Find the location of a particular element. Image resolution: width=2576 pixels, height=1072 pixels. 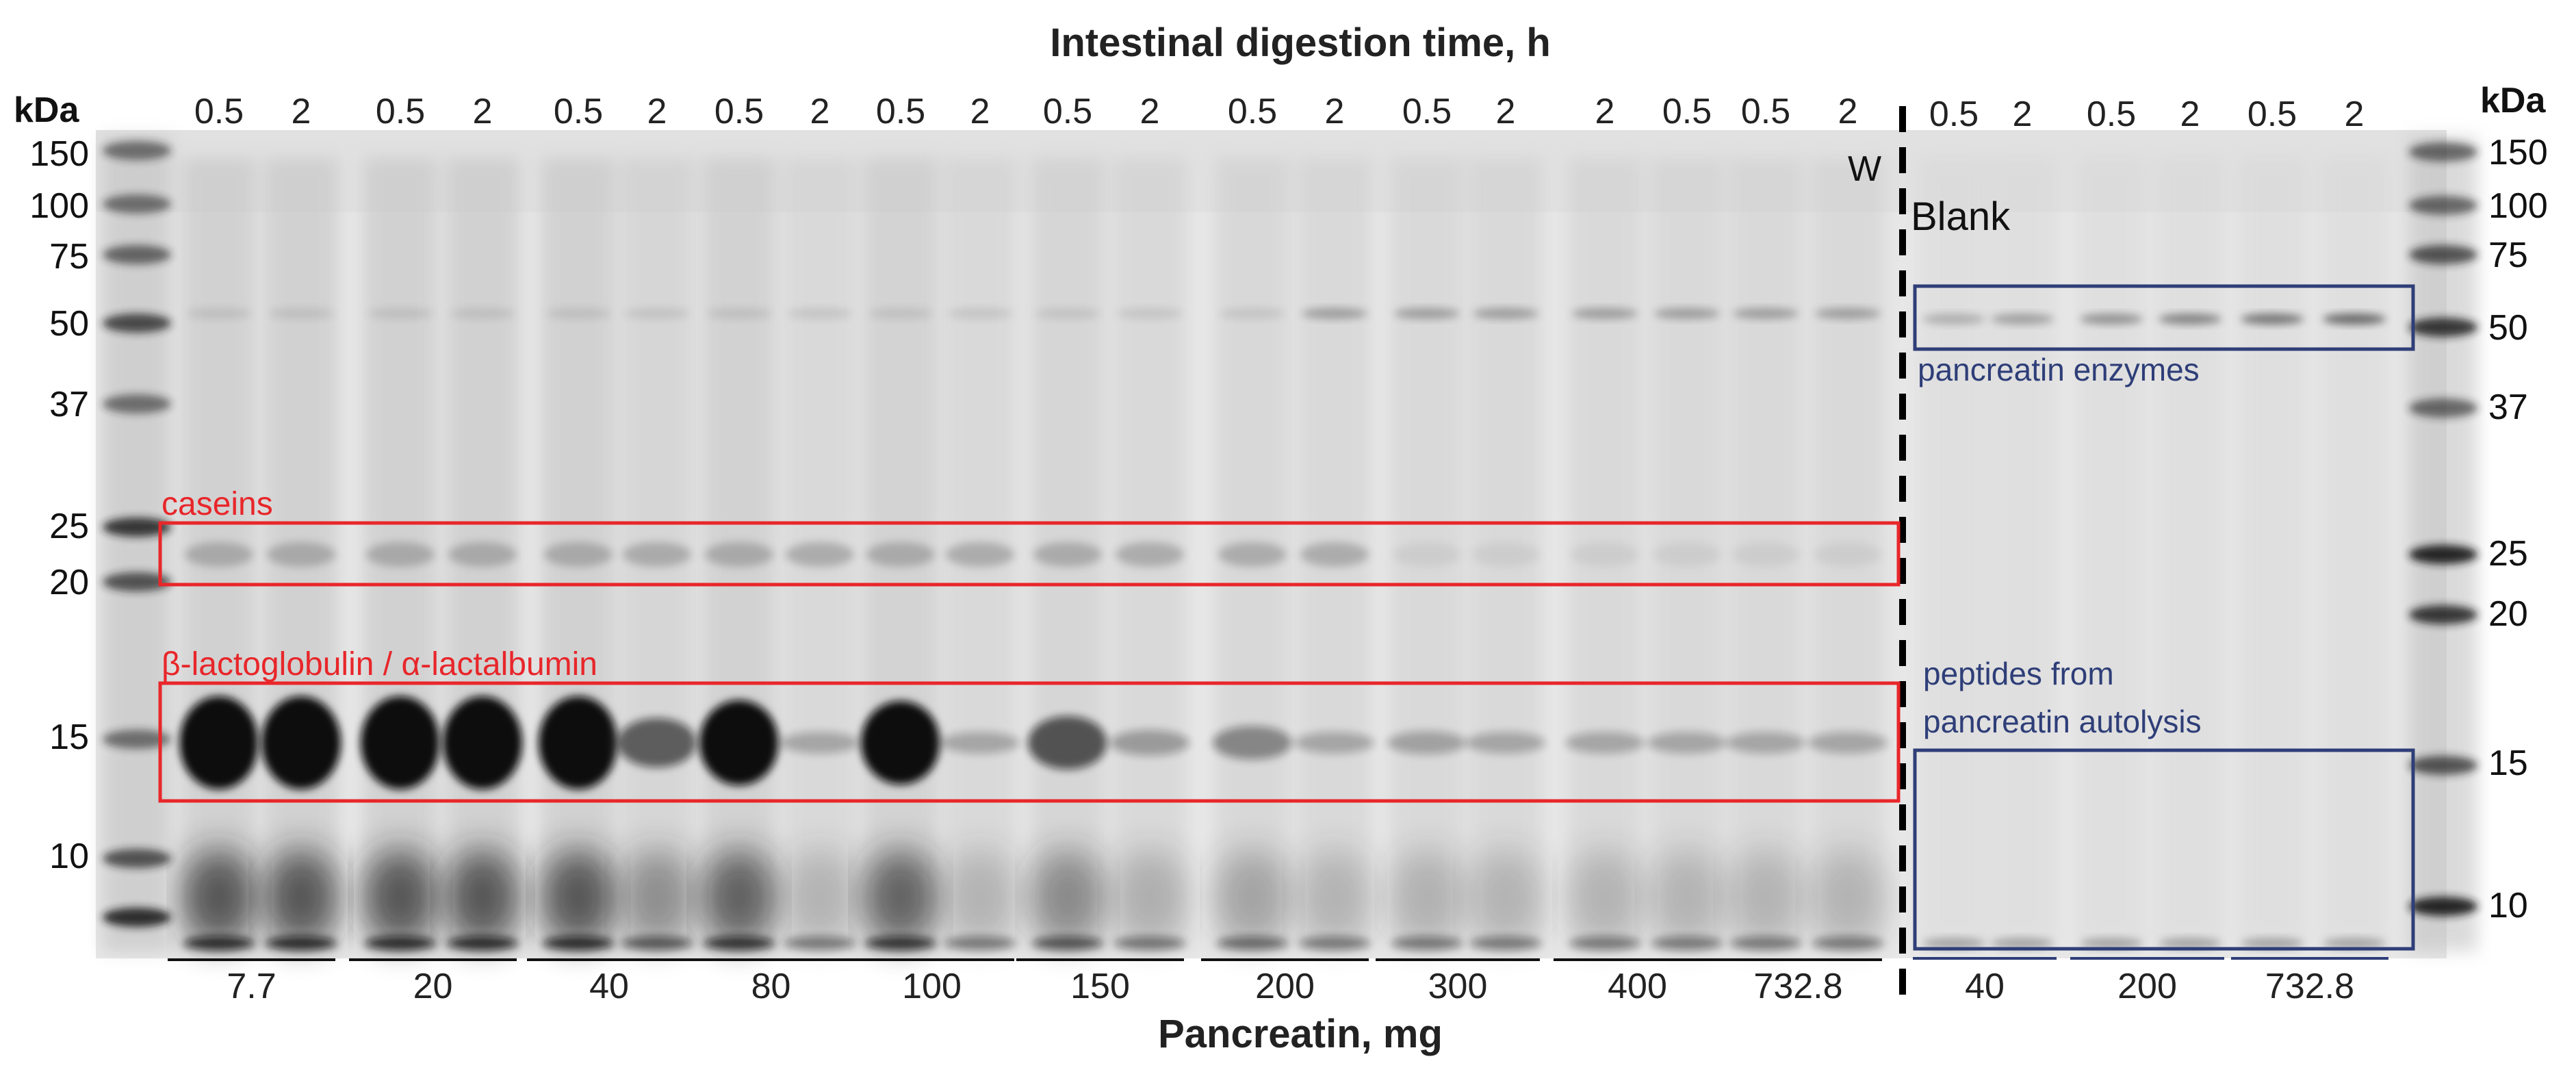

pancreatin-label: 200 is located at coordinates (1285, 986).